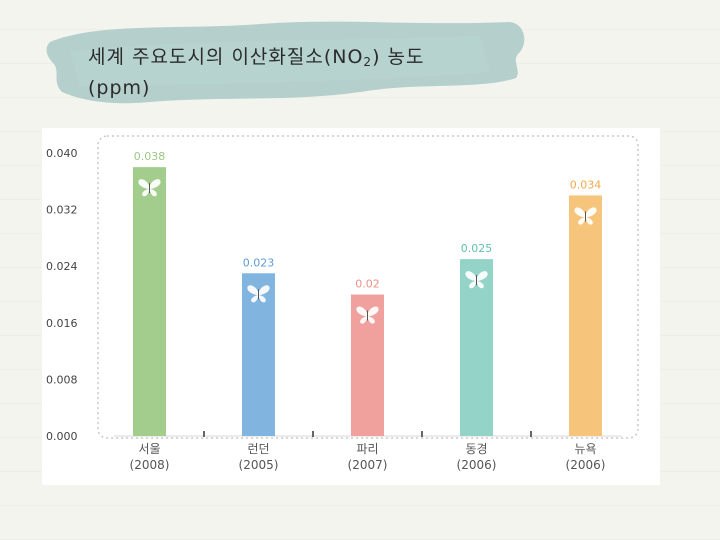  Describe the element at coordinates (258, 449) in the screenshot. I see `x-category-label: 런던` at that location.